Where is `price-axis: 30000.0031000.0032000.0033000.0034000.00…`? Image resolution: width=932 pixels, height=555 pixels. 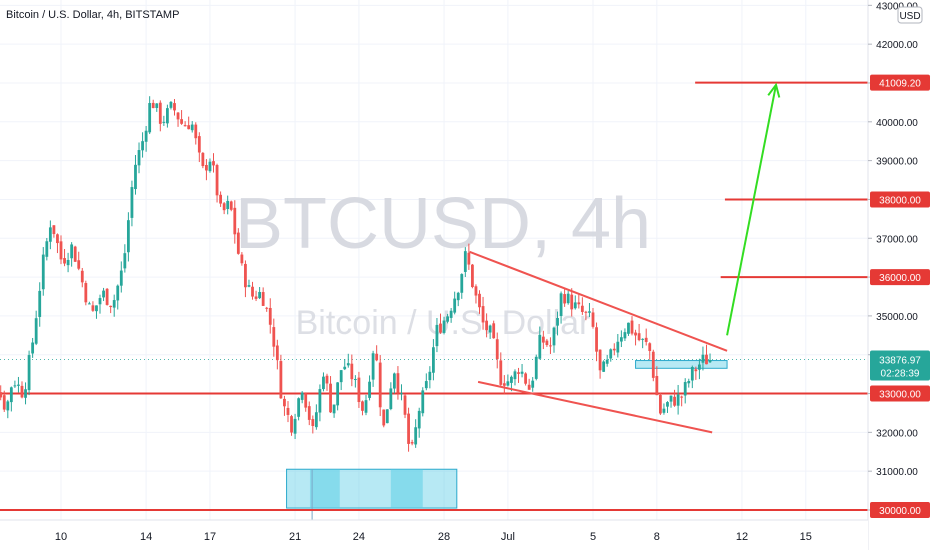 price-axis: 30000.0031000.0032000.0033000.0034000.00… is located at coordinates (899, 275).